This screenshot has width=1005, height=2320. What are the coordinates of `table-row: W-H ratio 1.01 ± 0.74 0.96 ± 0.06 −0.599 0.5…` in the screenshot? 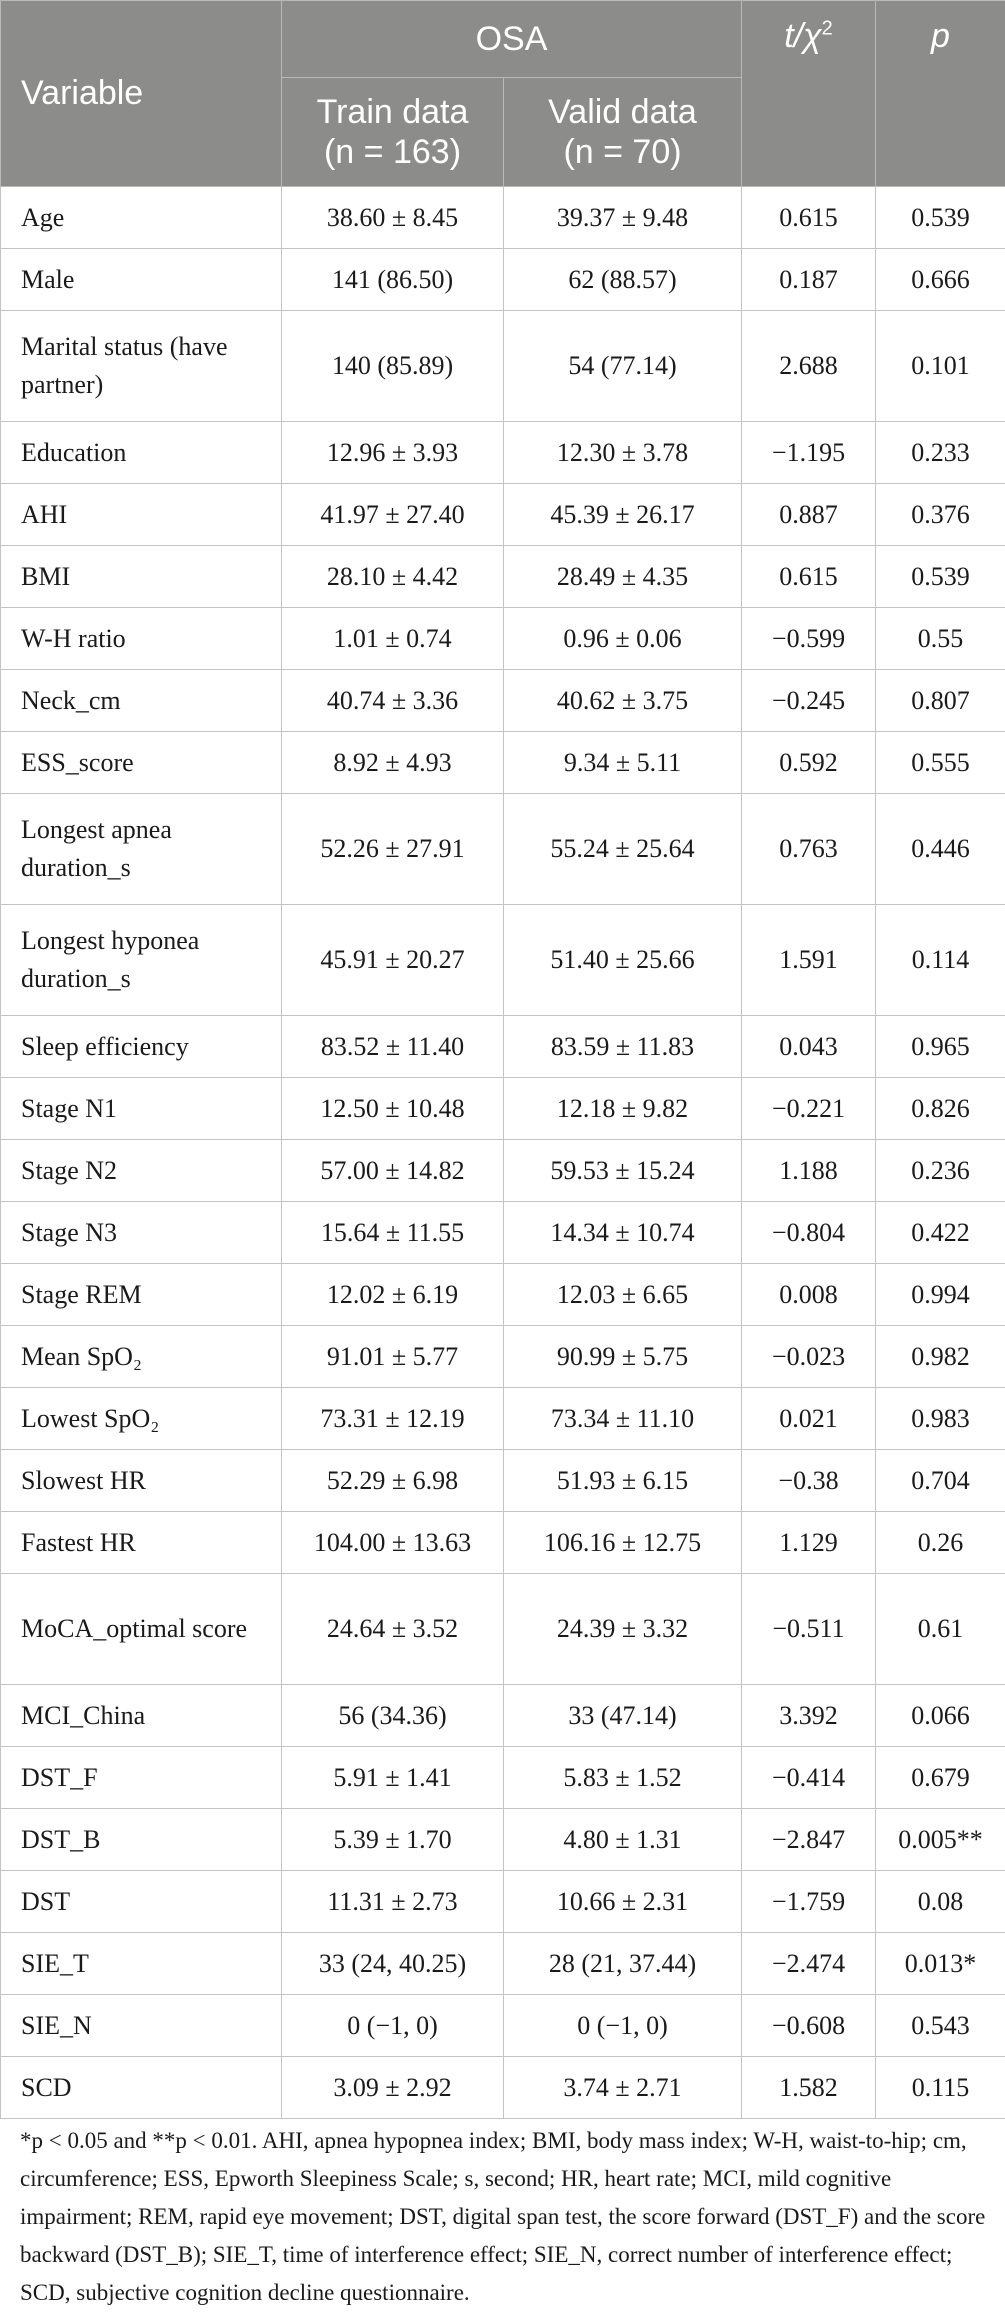 It's located at (502, 638).